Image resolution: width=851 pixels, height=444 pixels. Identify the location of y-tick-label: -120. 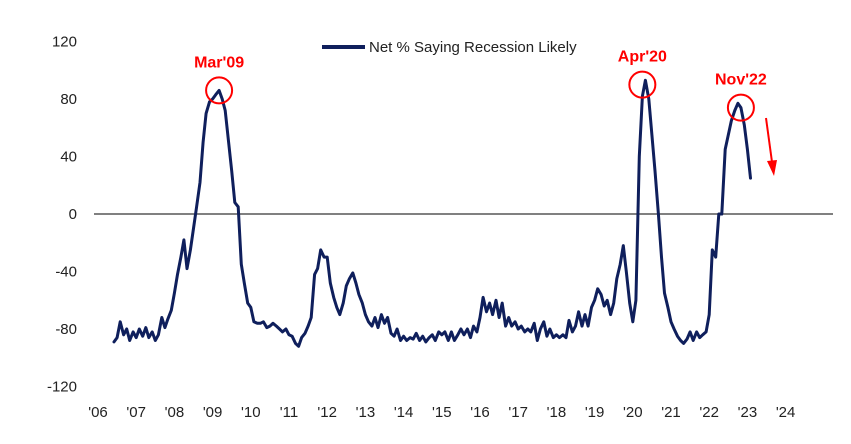
(62, 387).